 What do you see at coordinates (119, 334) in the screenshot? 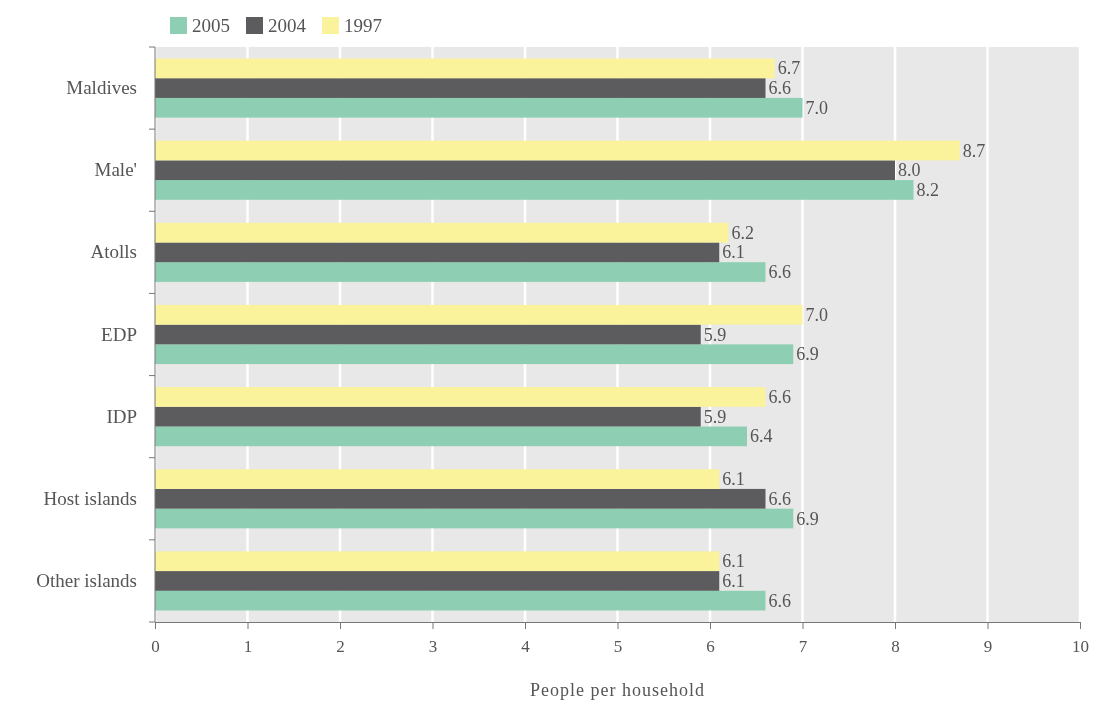
I see `y-tick-label: EDP` at bounding box center [119, 334].